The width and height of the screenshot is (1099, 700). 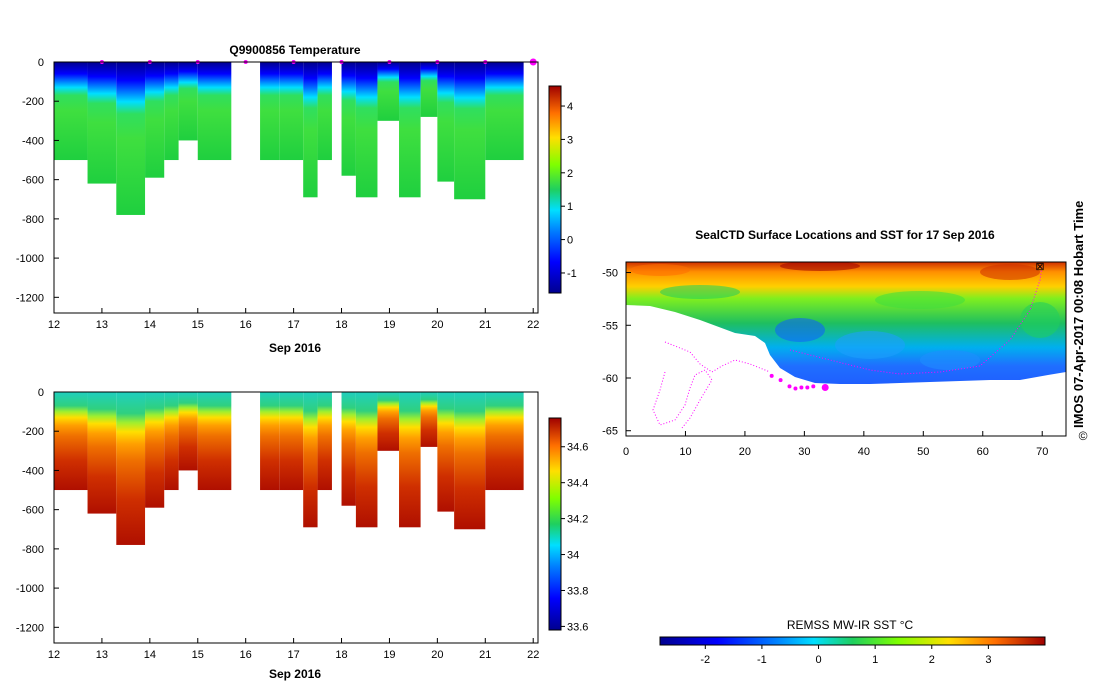 What do you see at coordinates (570, 174) in the screenshot?
I see `colorbar-tick-label: 2` at bounding box center [570, 174].